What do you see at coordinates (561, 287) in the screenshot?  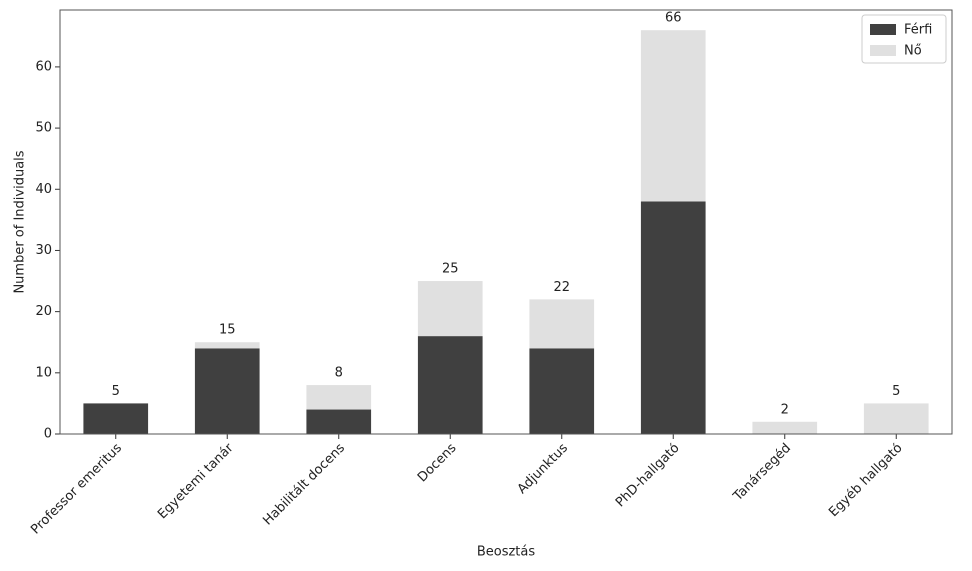 I see `total-label: 22` at bounding box center [561, 287].